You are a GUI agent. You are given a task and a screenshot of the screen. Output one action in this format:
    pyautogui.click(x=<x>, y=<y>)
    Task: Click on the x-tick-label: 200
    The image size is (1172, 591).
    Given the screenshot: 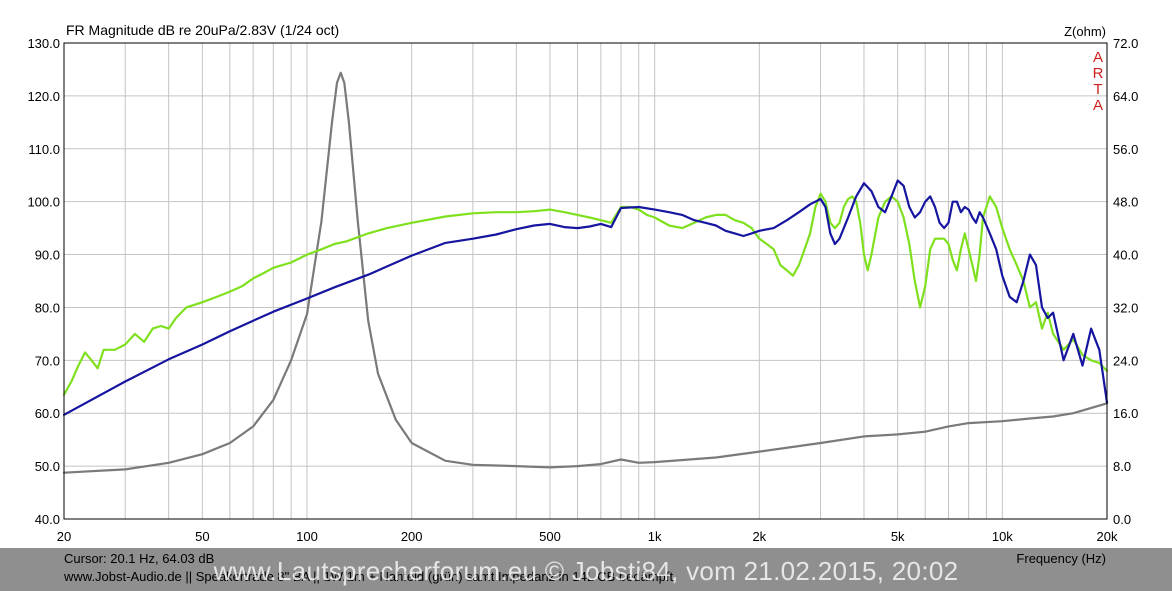 What is the action you would take?
    pyautogui.click(x=412, y=536)
    